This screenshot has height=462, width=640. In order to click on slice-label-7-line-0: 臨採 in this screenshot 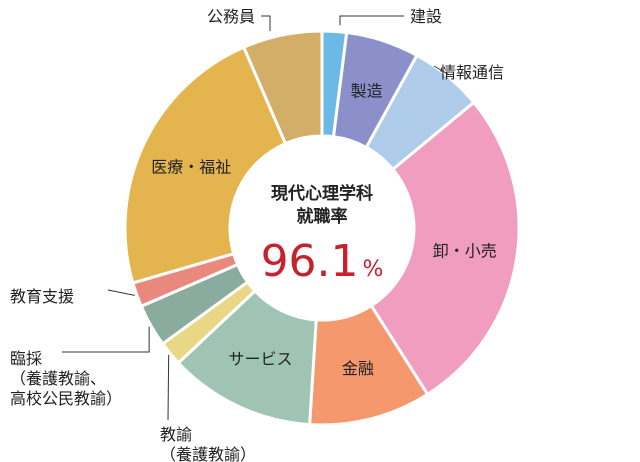, I will do `click(26, 358)`.